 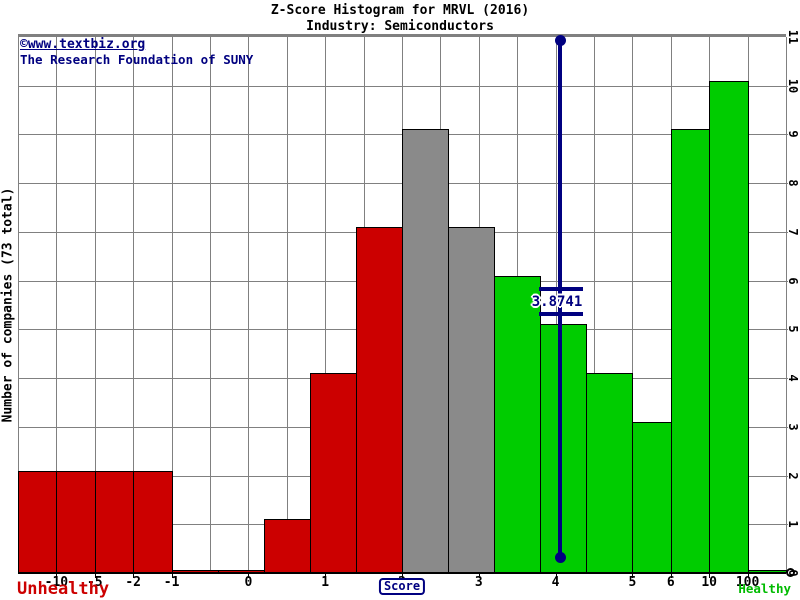 What do you see at coordinates (94, 582) in the screenshot?
I see `x-tick-label: -5` at bounding box center [94, 582].